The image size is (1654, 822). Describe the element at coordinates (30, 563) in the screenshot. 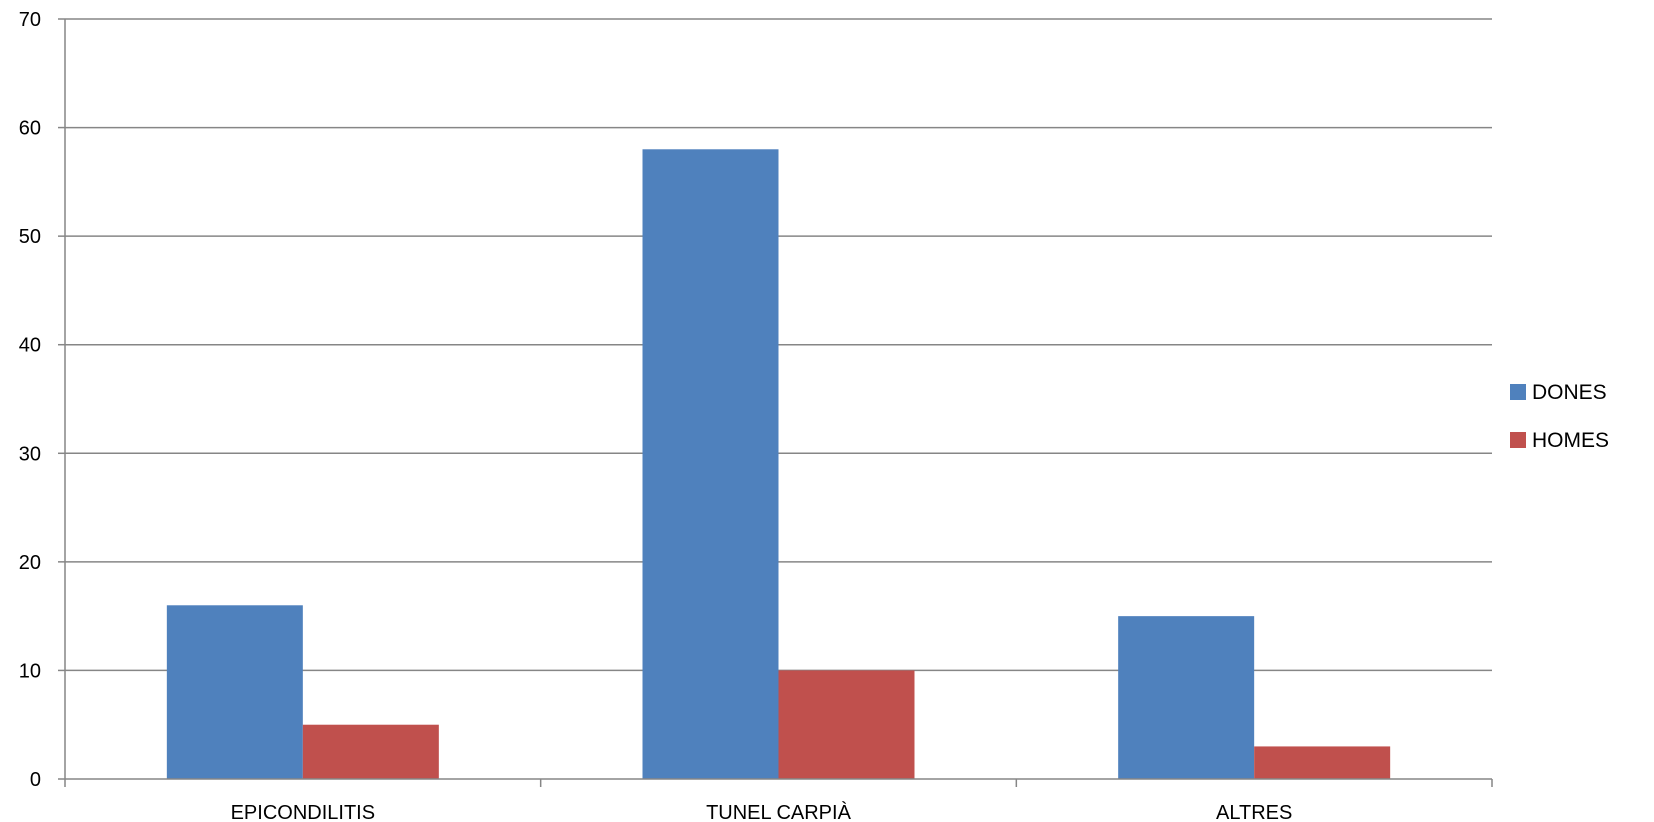

I see `y-tick-label: 20` at that location.